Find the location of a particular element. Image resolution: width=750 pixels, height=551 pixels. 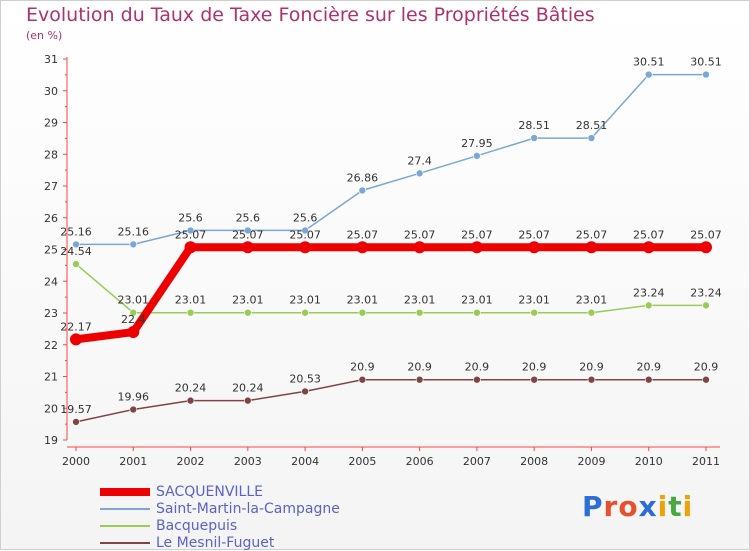

logo-letter: x is located at coordinates (648, 506).